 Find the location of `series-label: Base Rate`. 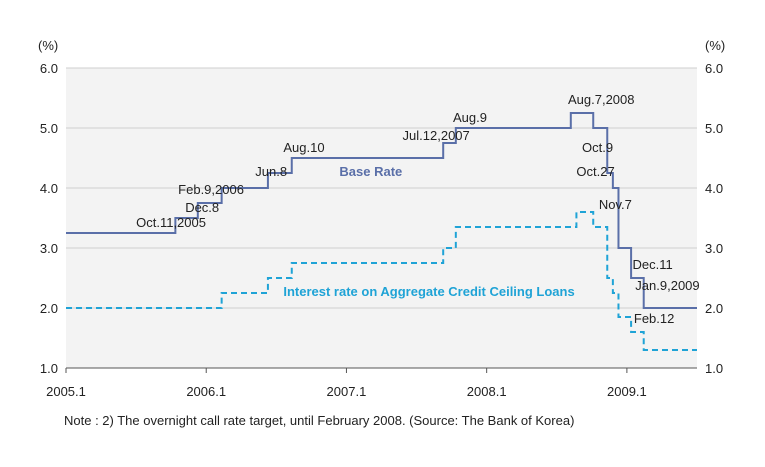

series-label: Base Rate is located at coordinates (370, 171).